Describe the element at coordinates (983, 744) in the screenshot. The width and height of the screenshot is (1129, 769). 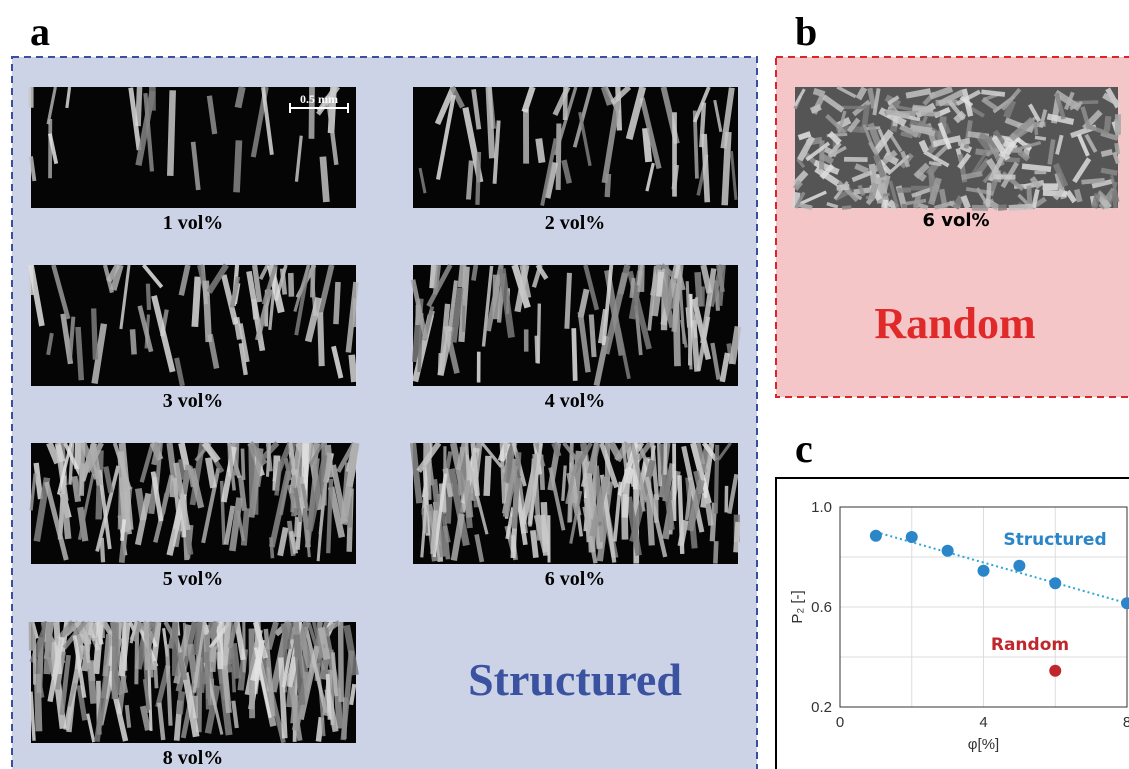
I see `x-axis-label: φ[%]` at that location.